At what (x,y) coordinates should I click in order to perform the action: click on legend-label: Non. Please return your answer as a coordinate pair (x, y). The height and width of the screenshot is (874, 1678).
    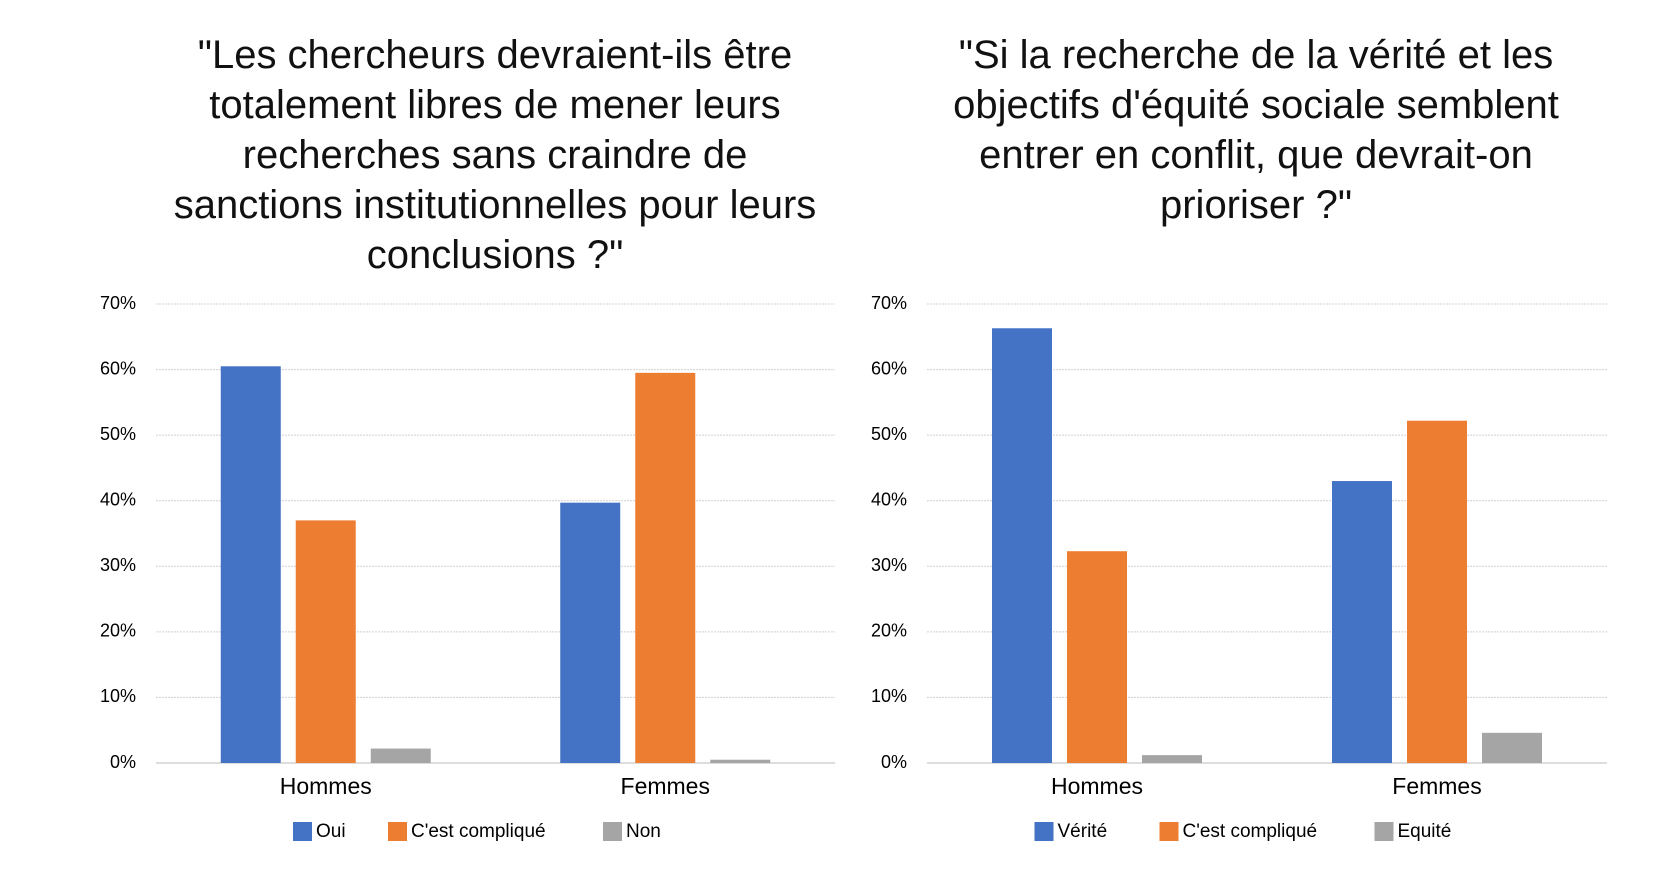
    Looking at the image, I should click on (643, 831).